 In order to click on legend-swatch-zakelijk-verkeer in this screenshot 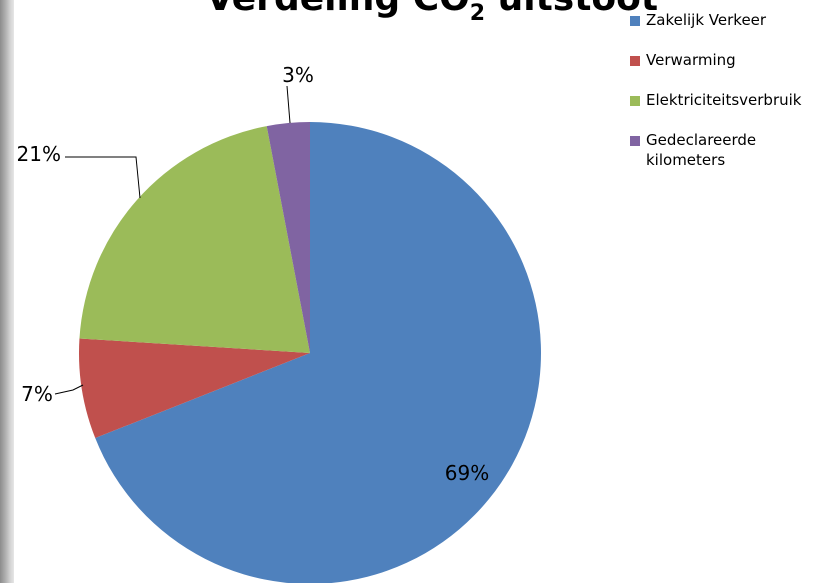, I will do `click(635, 21)`.